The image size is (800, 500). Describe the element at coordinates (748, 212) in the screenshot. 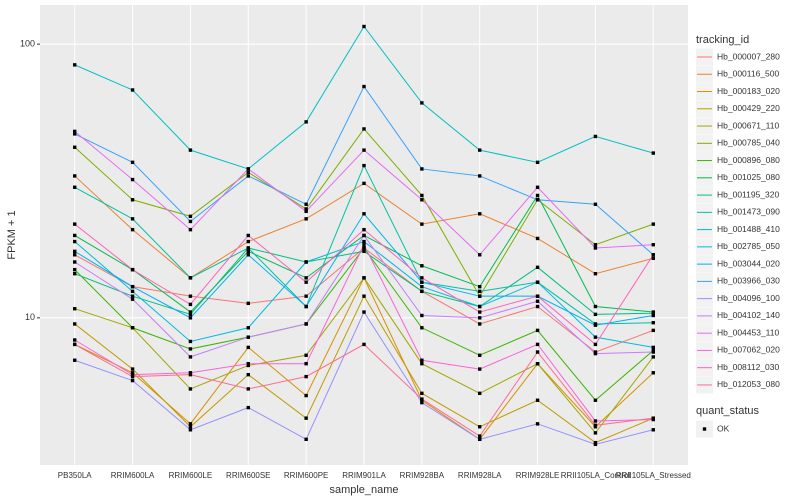

I see `legend-label: Hb_001473_090` at that location.